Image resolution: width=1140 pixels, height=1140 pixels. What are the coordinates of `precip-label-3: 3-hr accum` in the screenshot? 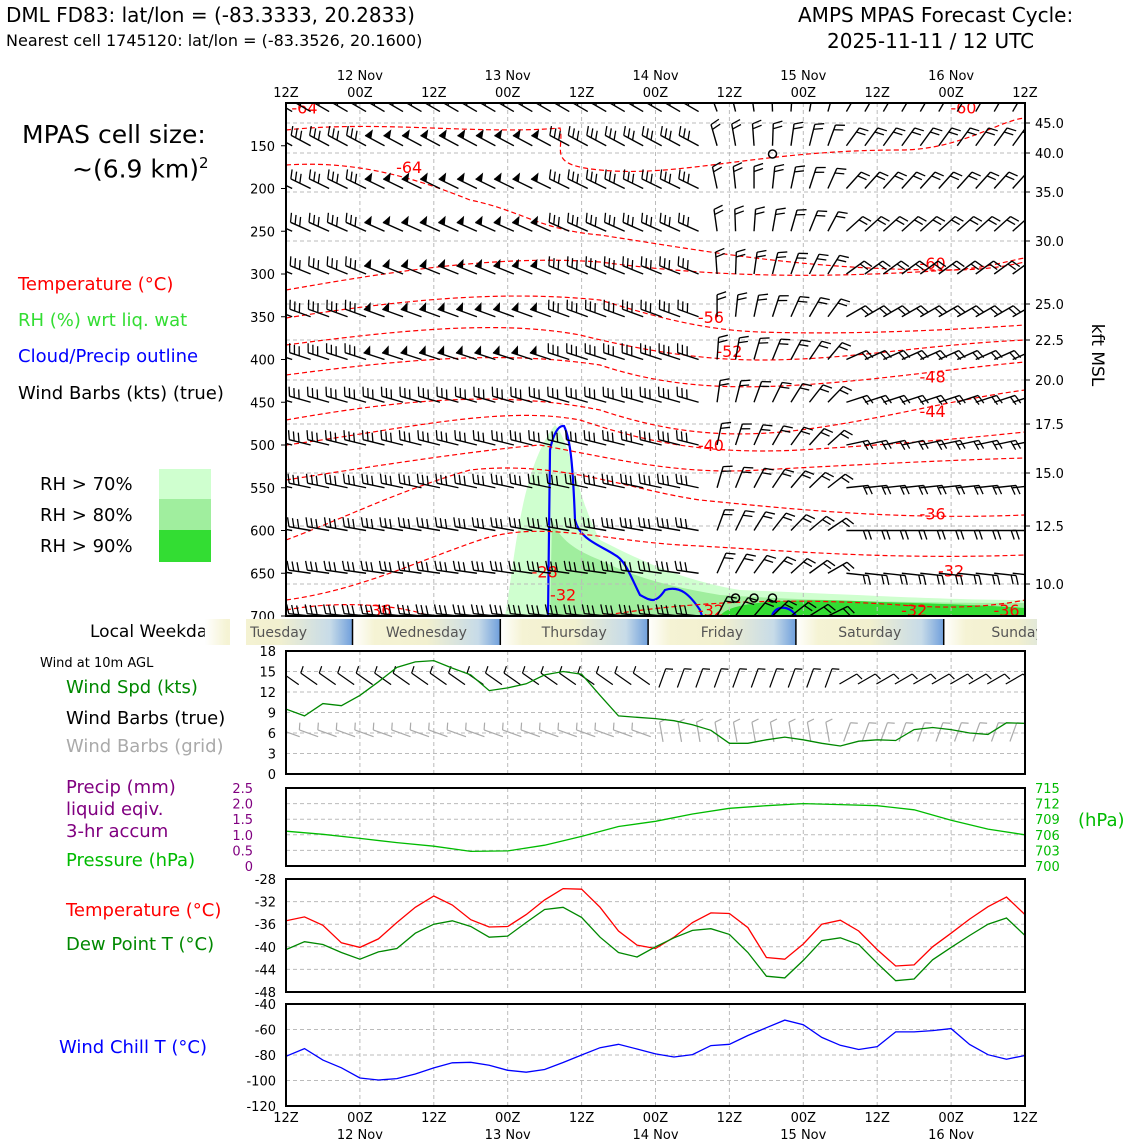 It's located at (117, 831).